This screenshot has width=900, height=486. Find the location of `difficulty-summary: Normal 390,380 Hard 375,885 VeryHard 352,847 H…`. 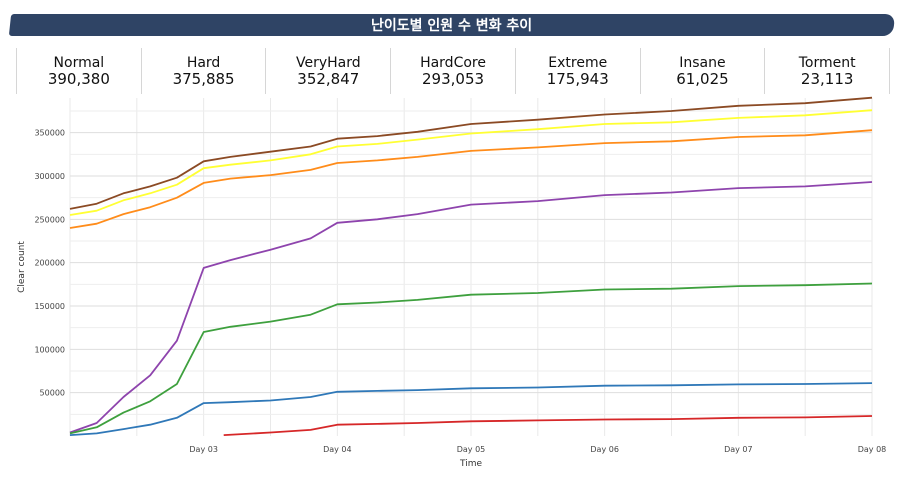

difficulty-summary: Normal 390,380 Hard 375,885 VeryHard 352,847 H… is located at coordinates (453, 71).